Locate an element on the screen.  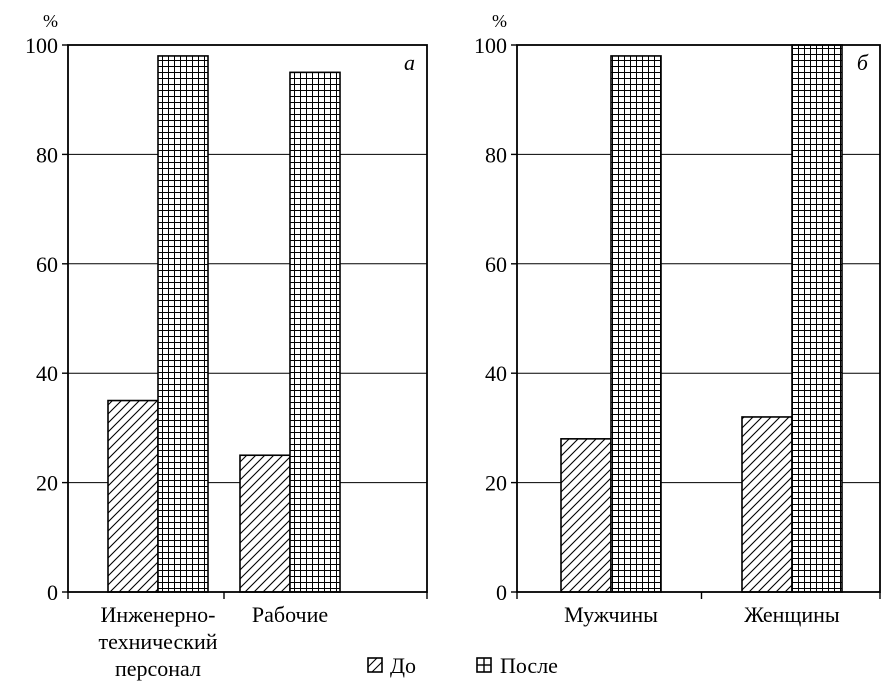
panel-letter: б is located at coordinates (863, 62).